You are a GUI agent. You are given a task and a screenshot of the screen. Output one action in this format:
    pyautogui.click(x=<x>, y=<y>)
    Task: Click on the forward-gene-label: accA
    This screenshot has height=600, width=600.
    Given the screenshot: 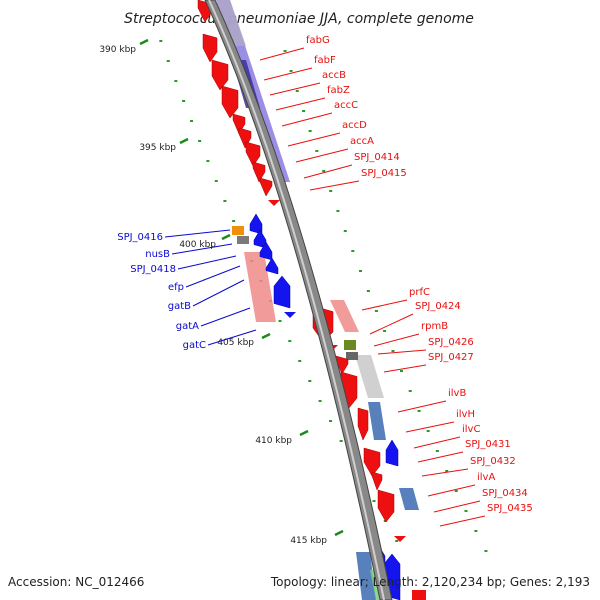 What is the action you would take?
    pyautogui.click(x=362, y=141)
    